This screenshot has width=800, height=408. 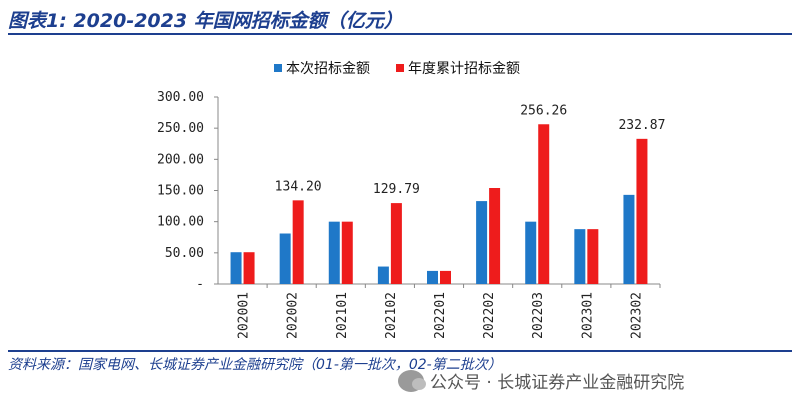 I want to click on y-tick-label: 300.00, so click(x=180, y=97).